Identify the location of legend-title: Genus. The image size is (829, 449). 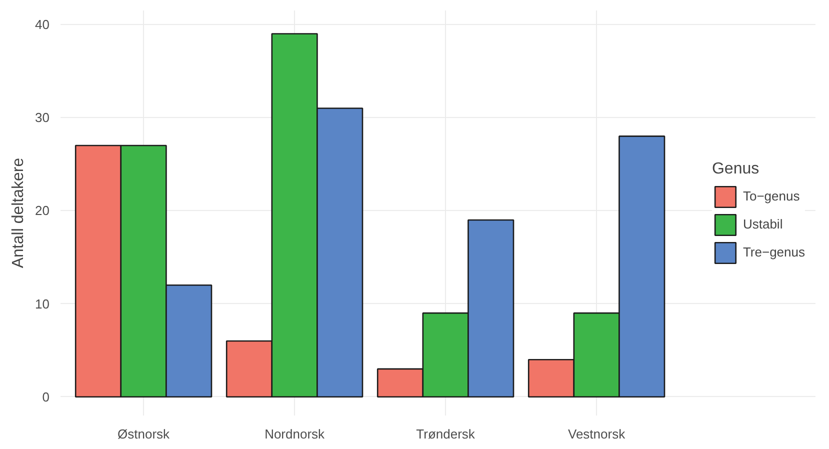
(736, 169).